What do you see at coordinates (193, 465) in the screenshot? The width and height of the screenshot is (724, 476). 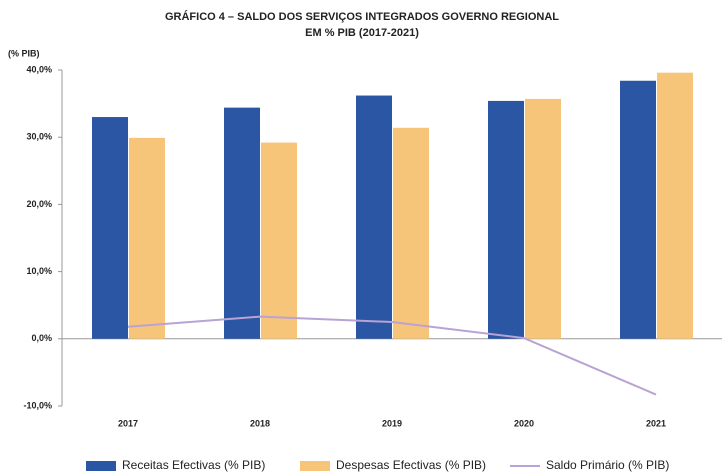 I see `legend-label: Receitas Efectivas (% PIB)` at bounding box center [193, 465].